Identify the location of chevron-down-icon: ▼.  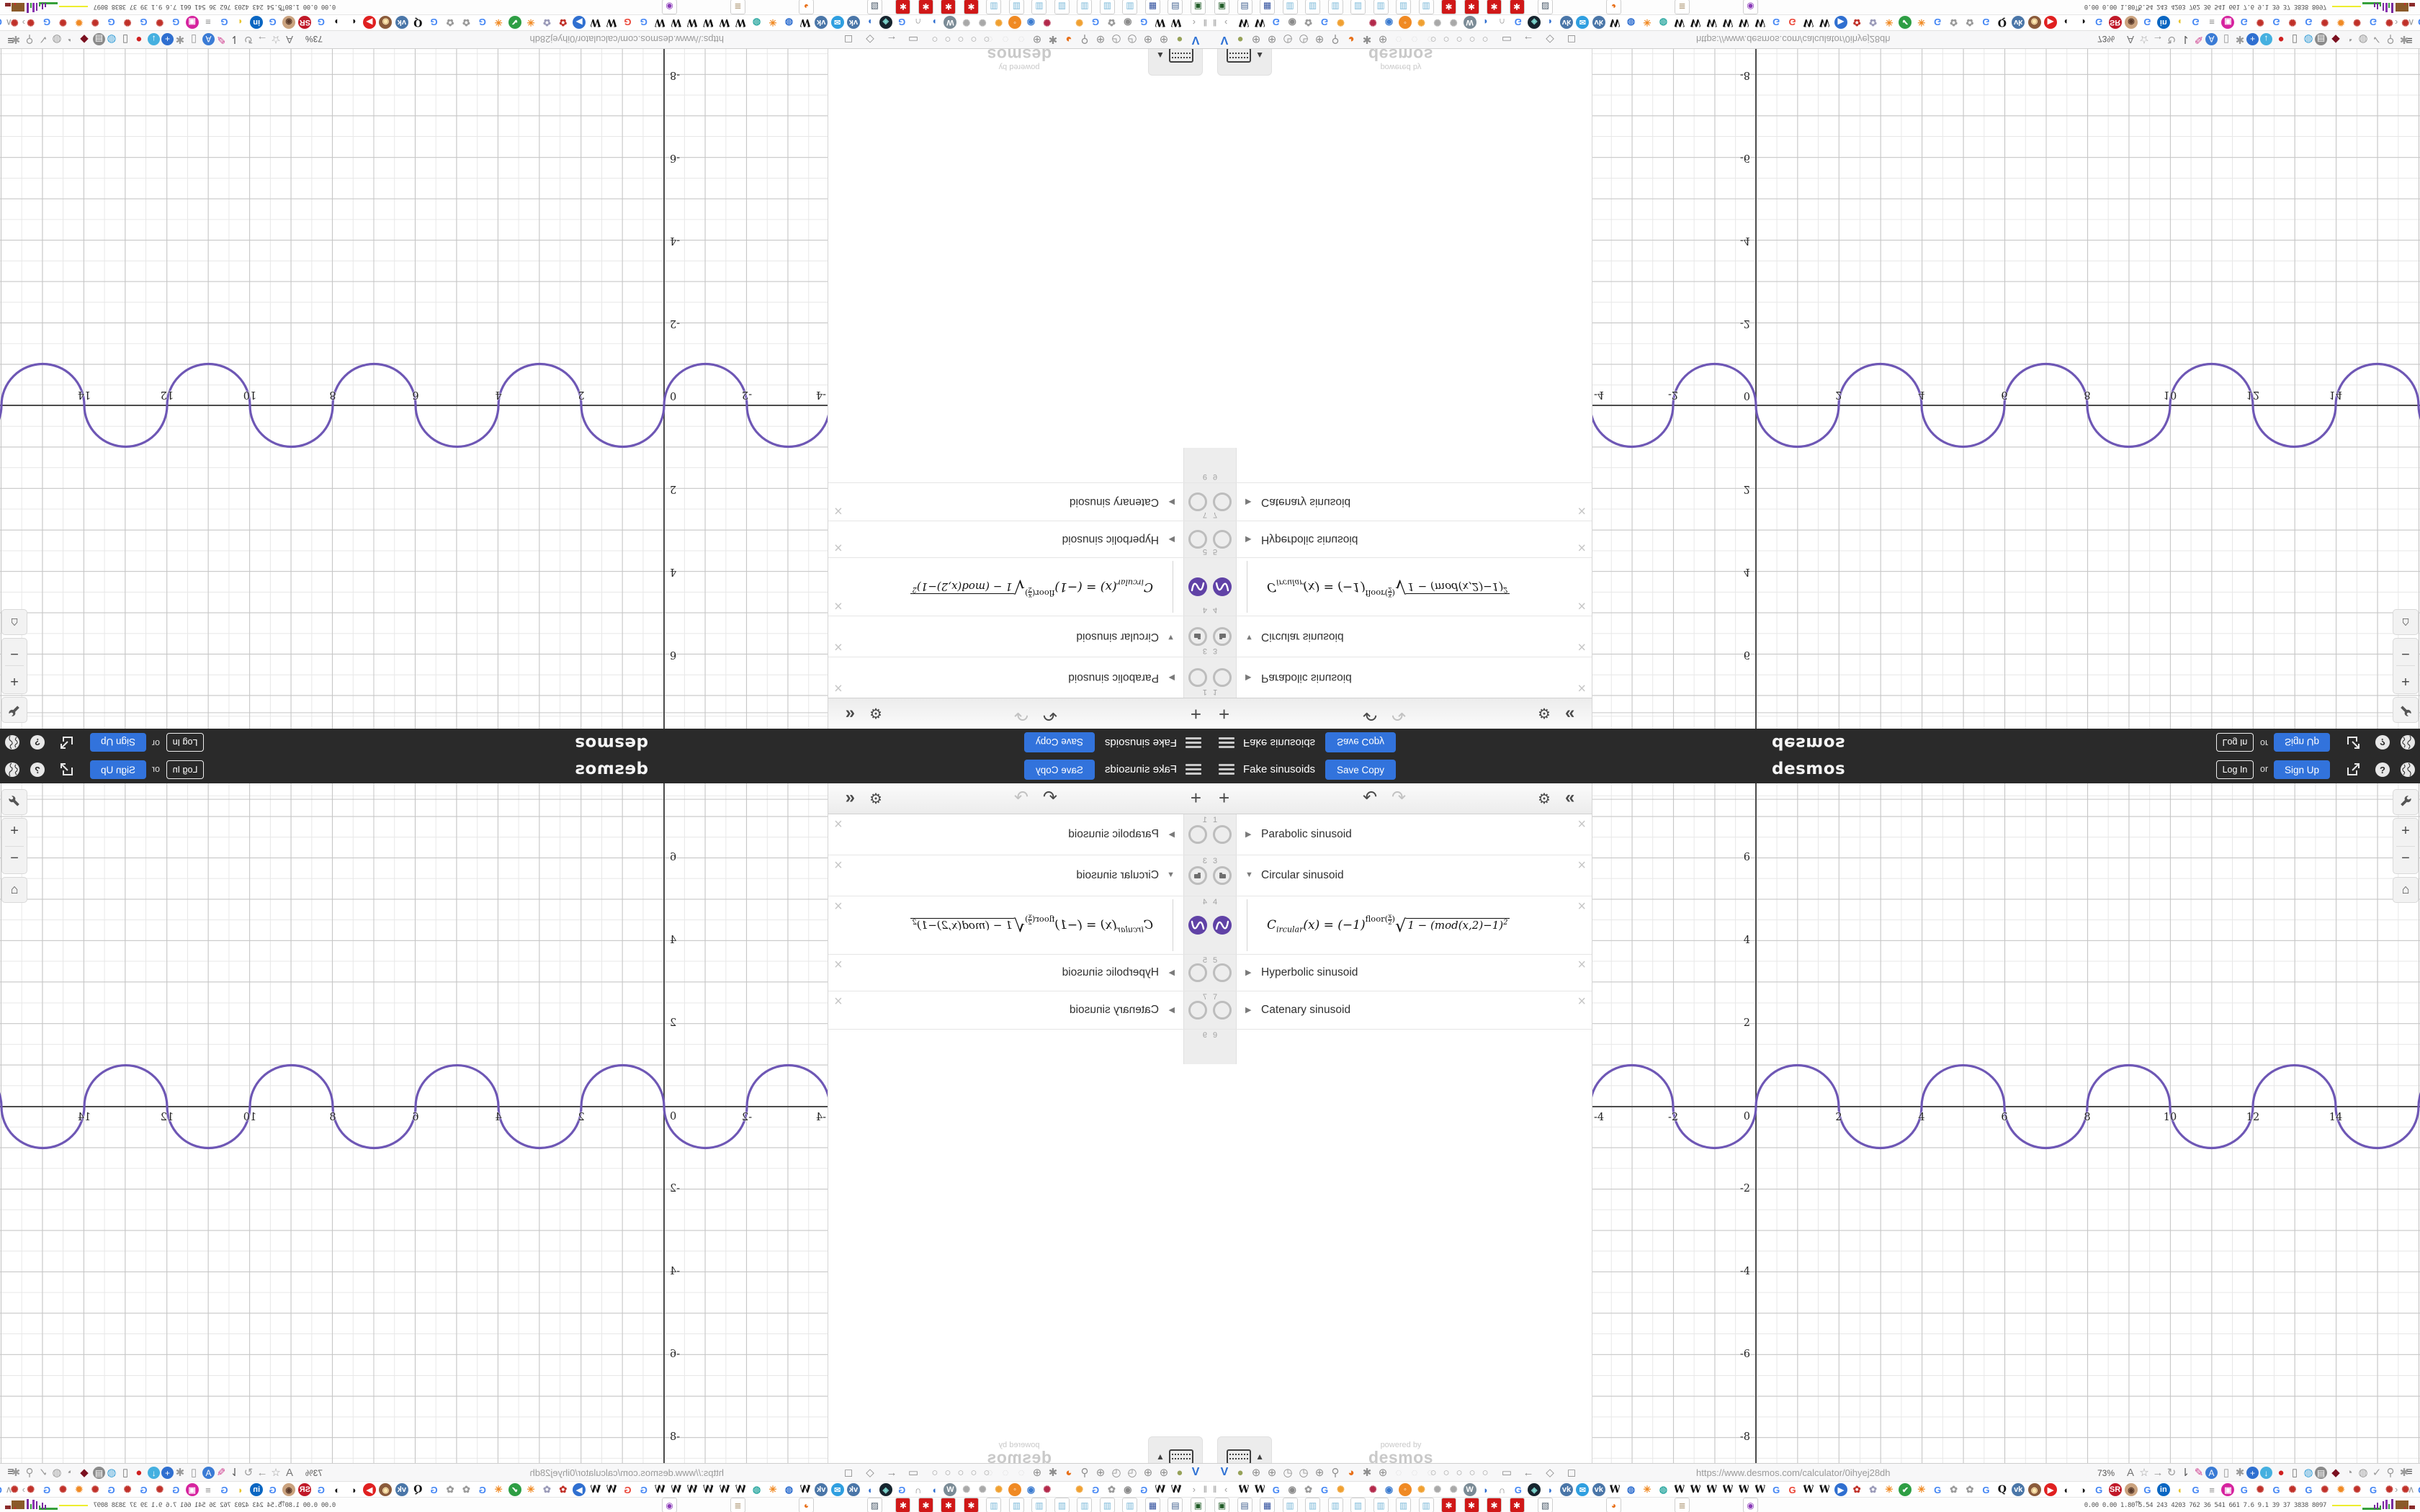
(1171, 874).